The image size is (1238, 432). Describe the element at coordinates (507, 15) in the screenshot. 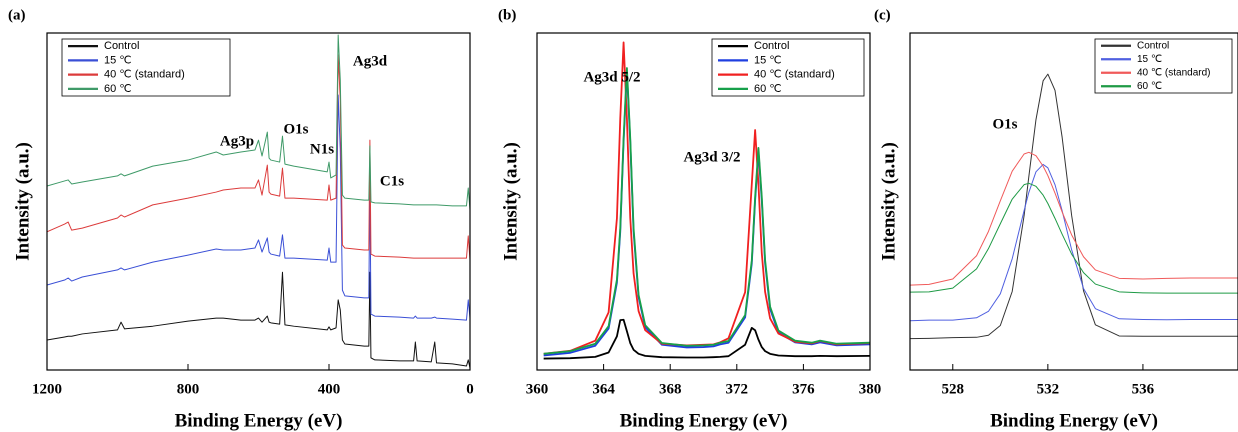

I see `panel-label: (b)` at that location.